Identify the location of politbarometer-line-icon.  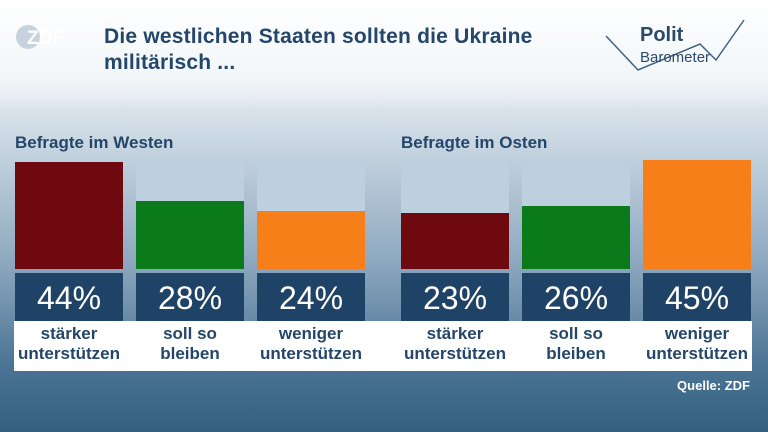
(675, 45).